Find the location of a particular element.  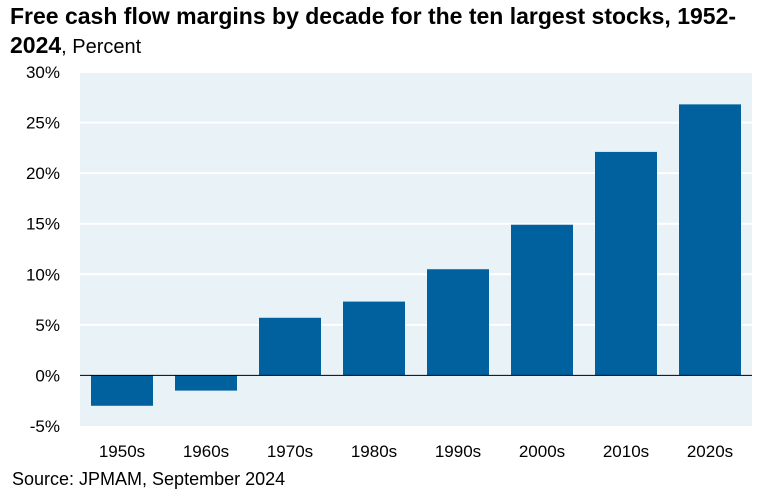

x-axis-tick-labels: 1950s 1960s 1970s 1980s 1990s 2000s 2010s 2020s is located at coordinates (416, 451).